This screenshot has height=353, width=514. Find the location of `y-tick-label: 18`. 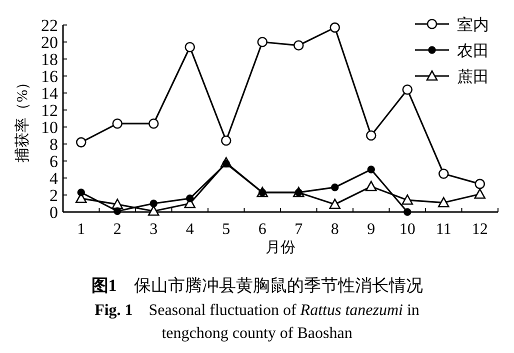

y-tick-label: 18 is located at coordinates (49, 59).